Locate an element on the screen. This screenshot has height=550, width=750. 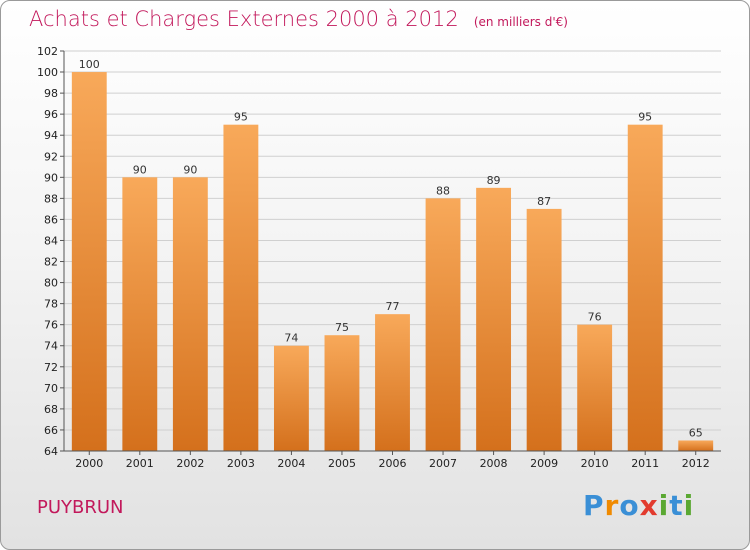
data-label: 100 is located at coordinates (89, 64).